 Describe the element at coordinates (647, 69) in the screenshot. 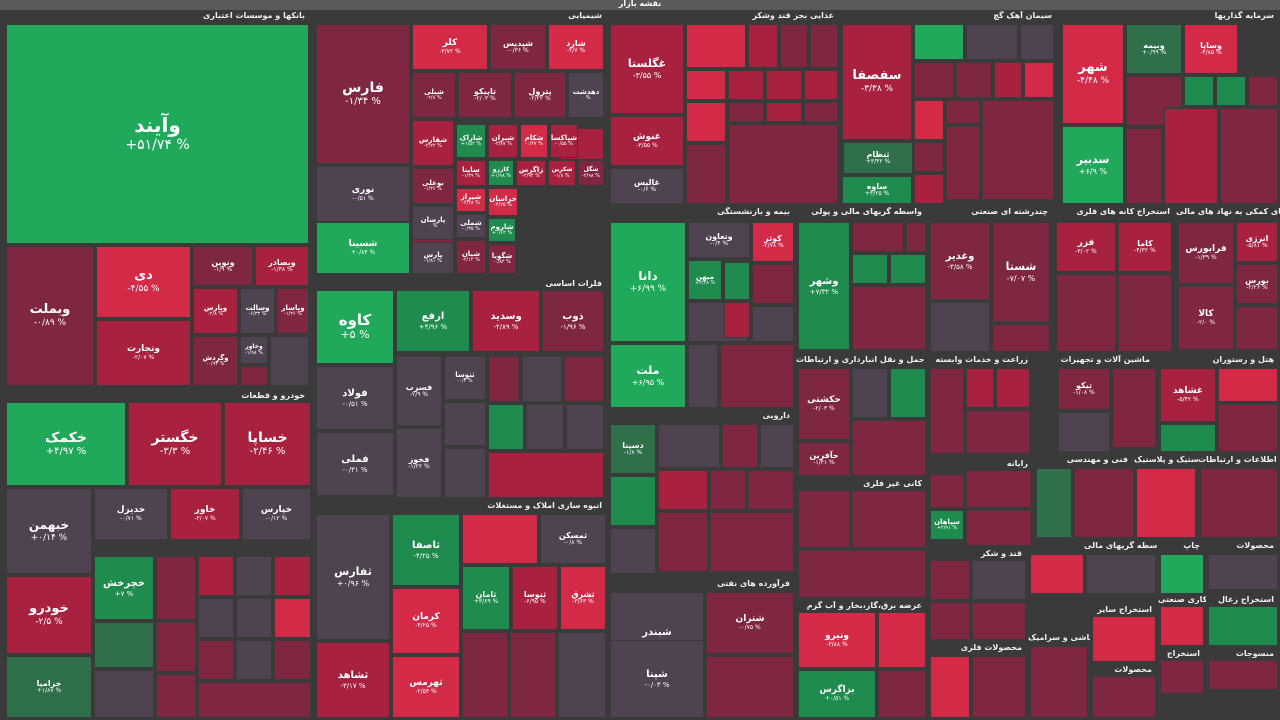

I see `symbol-tile-ghgolsta: غگلستا -۳/۵۵ %` at that location.